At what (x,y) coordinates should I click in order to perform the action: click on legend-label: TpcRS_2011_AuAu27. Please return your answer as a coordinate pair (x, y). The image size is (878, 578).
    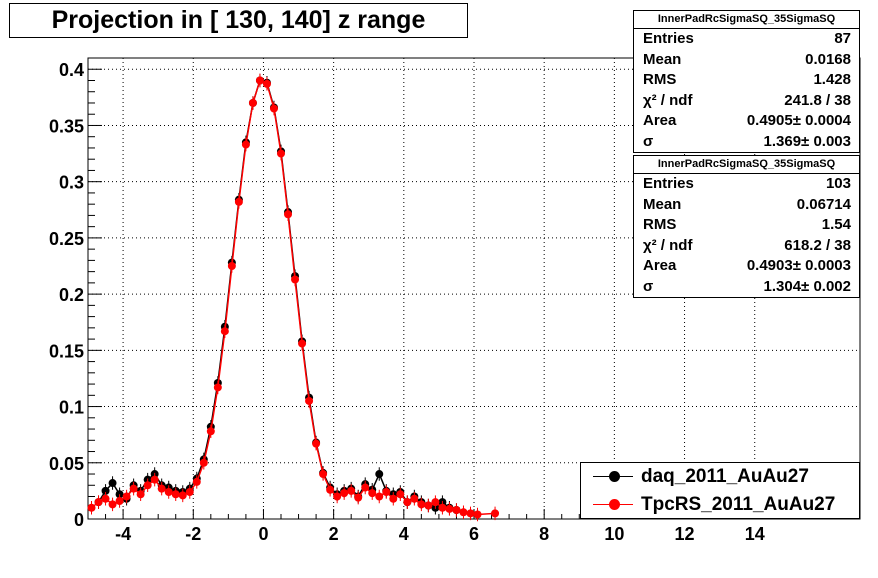
    Looking at the image, I should click on (738, 504).